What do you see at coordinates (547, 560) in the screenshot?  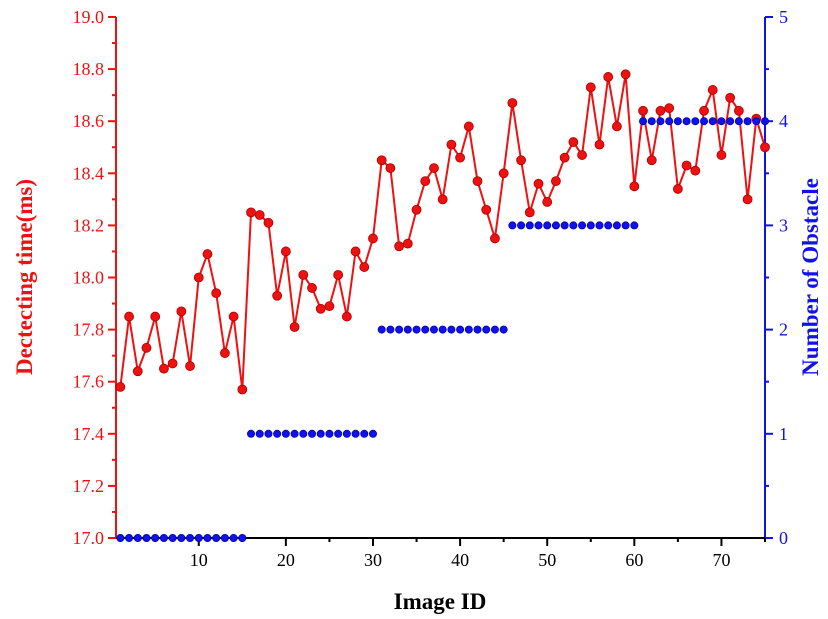 I see `x-tick-label: 50` at bounding box center [547, 560].